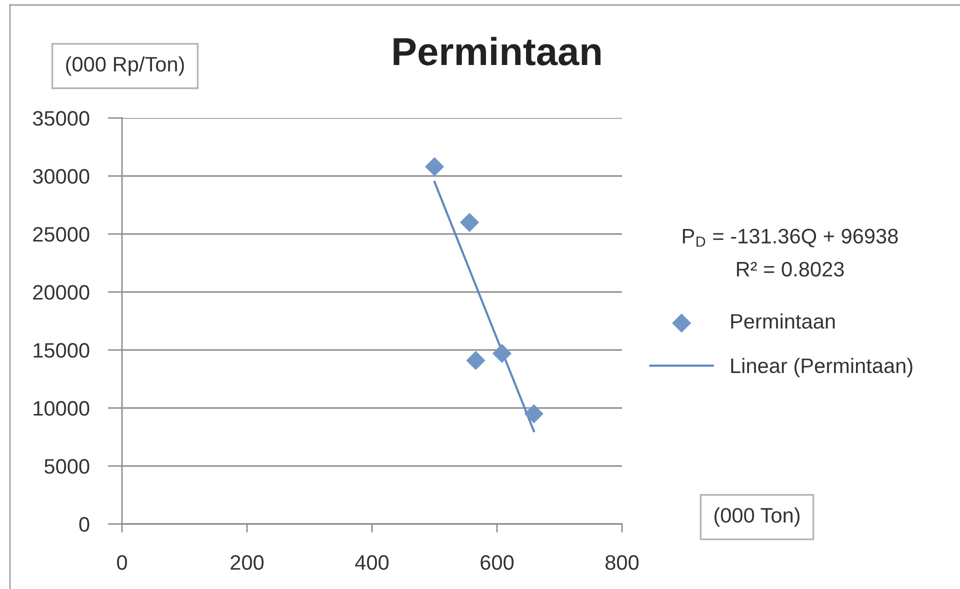  Describe the element at coordinates (783, 321) in the screenshot. I see `legend-label: Permintaan` at that location.